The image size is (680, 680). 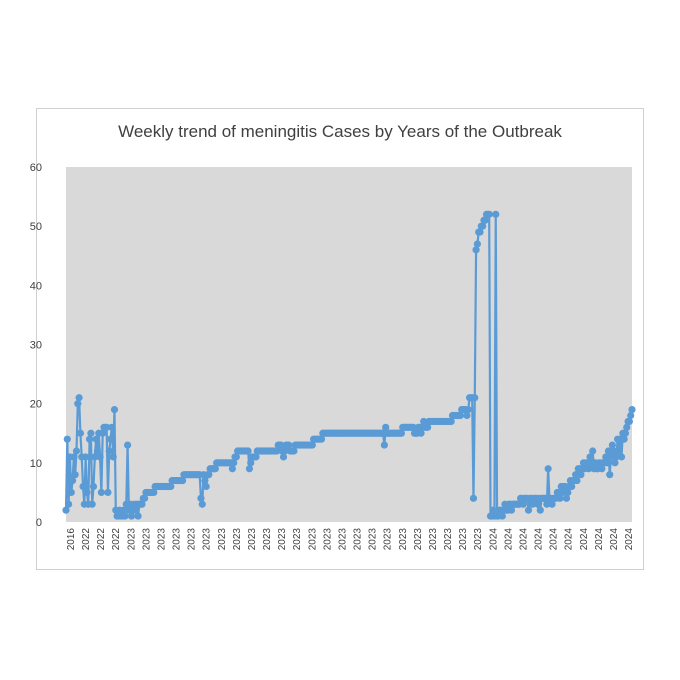 I want to click on y-tick-label: 50, so click(x=36, y=227).